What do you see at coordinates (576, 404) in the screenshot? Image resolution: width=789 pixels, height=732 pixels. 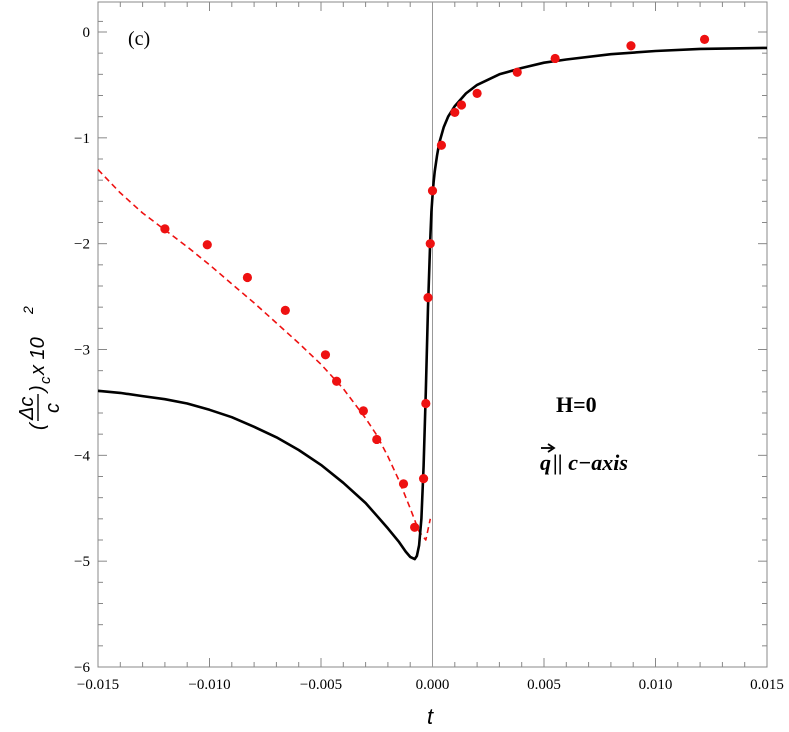 I see `annotation-field: H=0` at bounding box center [576, 404].